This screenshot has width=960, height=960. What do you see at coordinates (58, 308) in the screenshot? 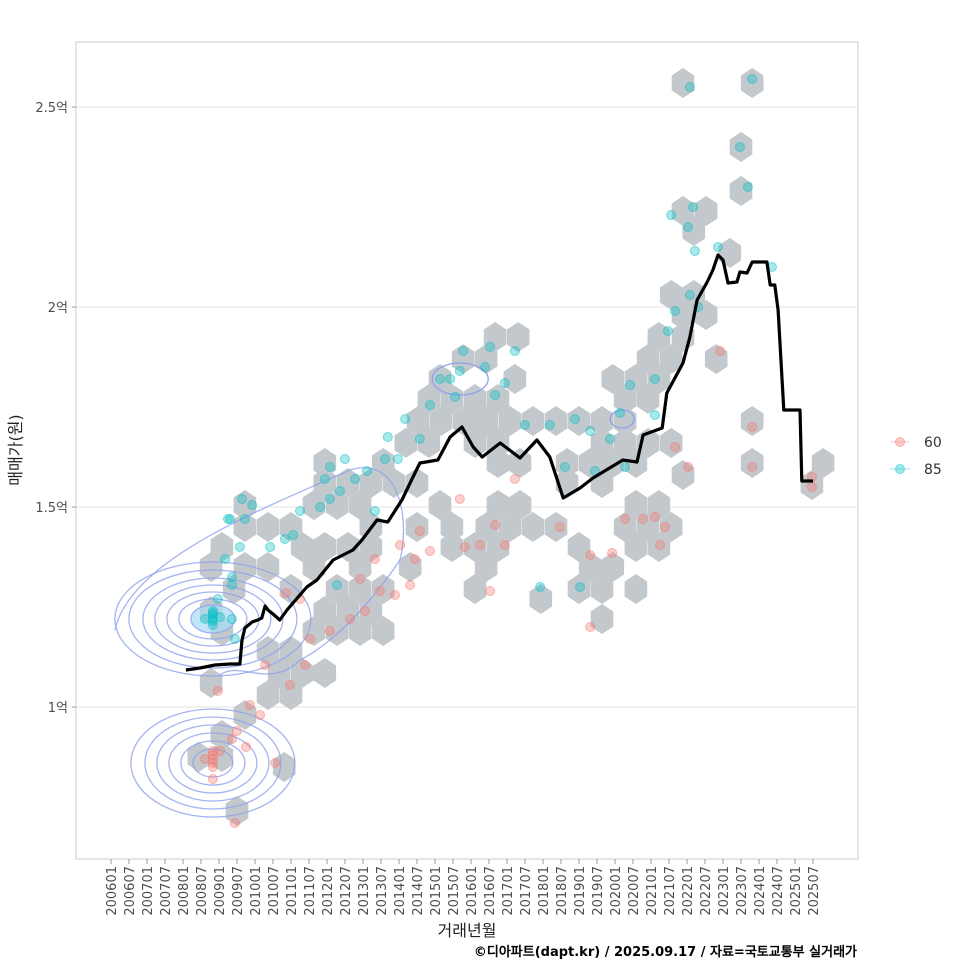
I see `y-tick-label: 2억` at bounding box center [58, 308].